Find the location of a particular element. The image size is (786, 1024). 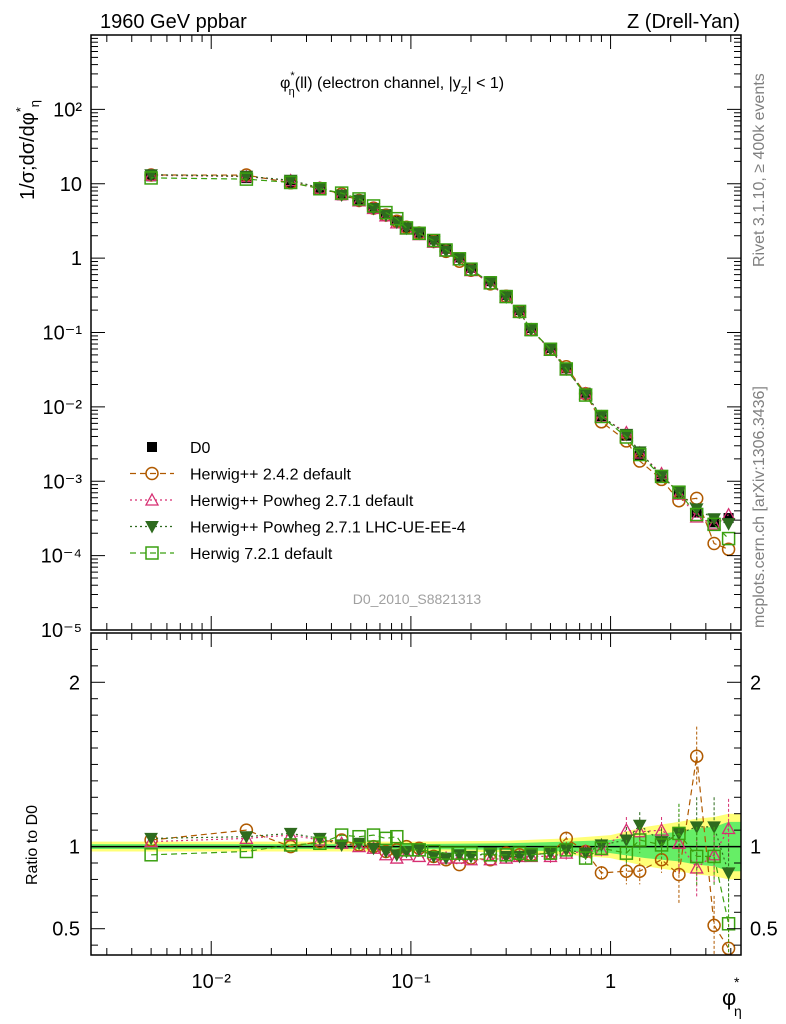

rivet-label: Rivet 3.1.10, ≥ 400k events is located at coordinates (759, 170).